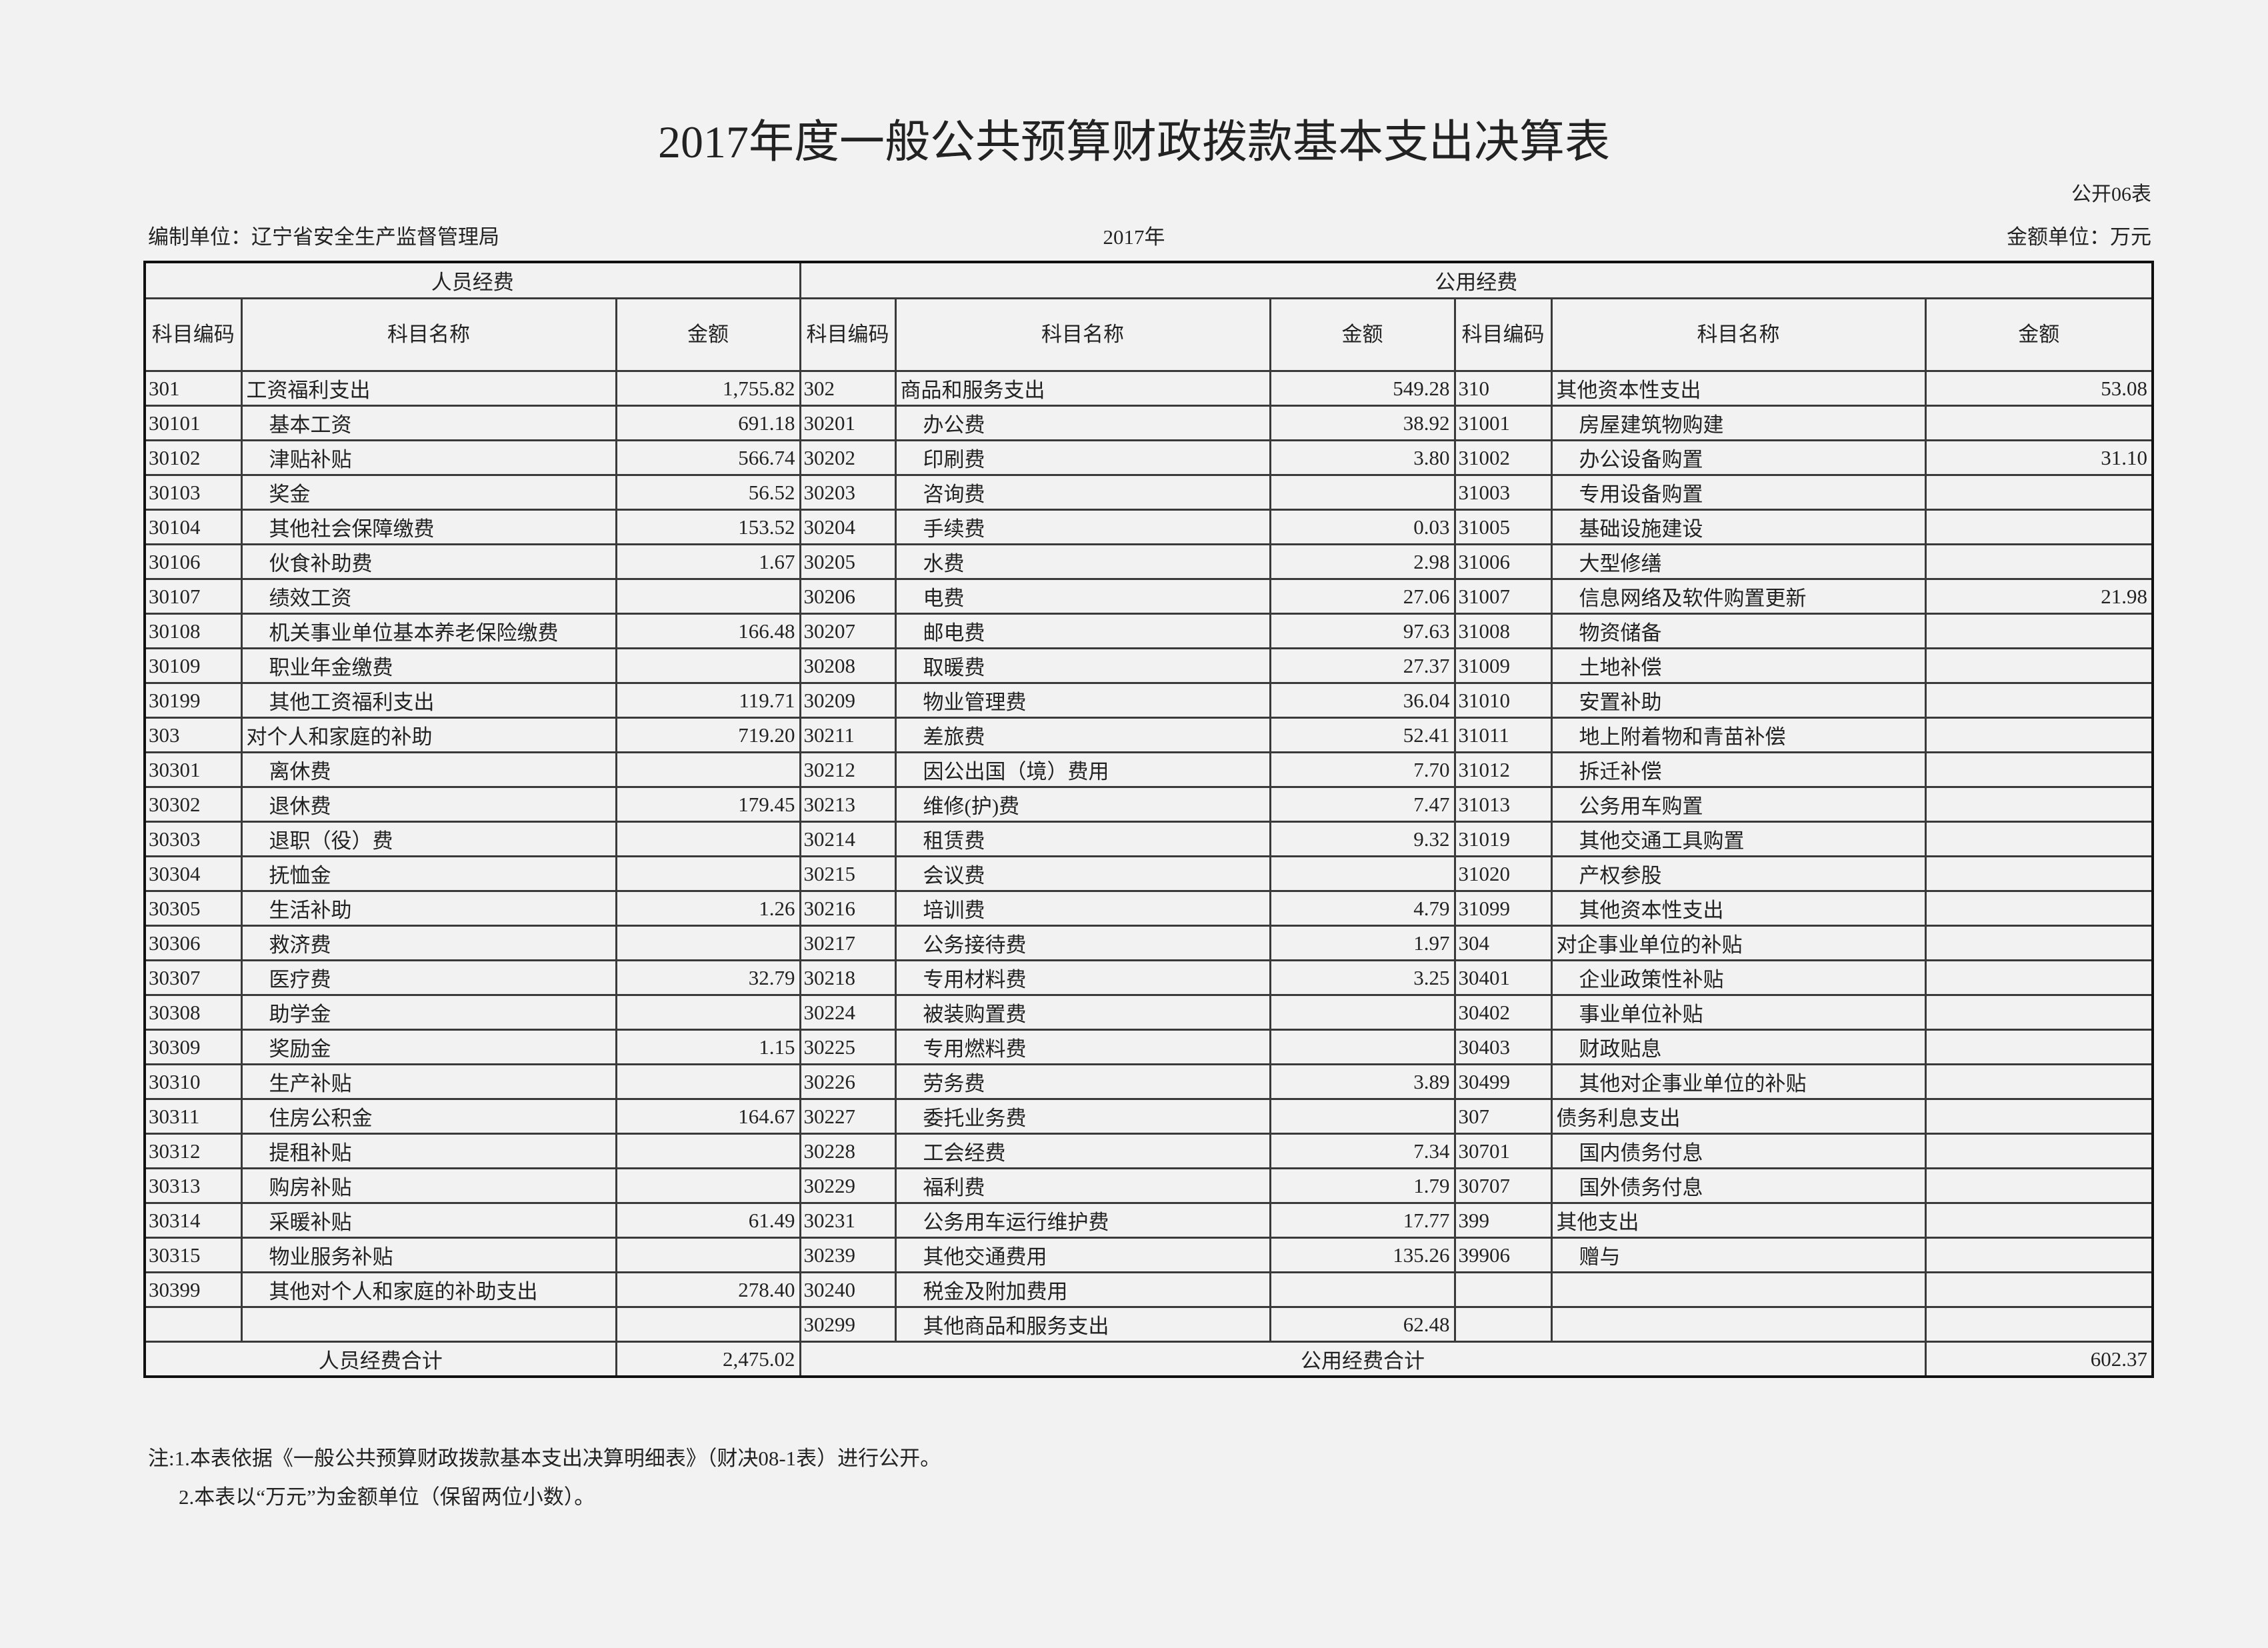  What do you see at coordinates (708, 1116) in the screenshot?
I see `item-amount: 164.67` at bounding box center [708, 1116].